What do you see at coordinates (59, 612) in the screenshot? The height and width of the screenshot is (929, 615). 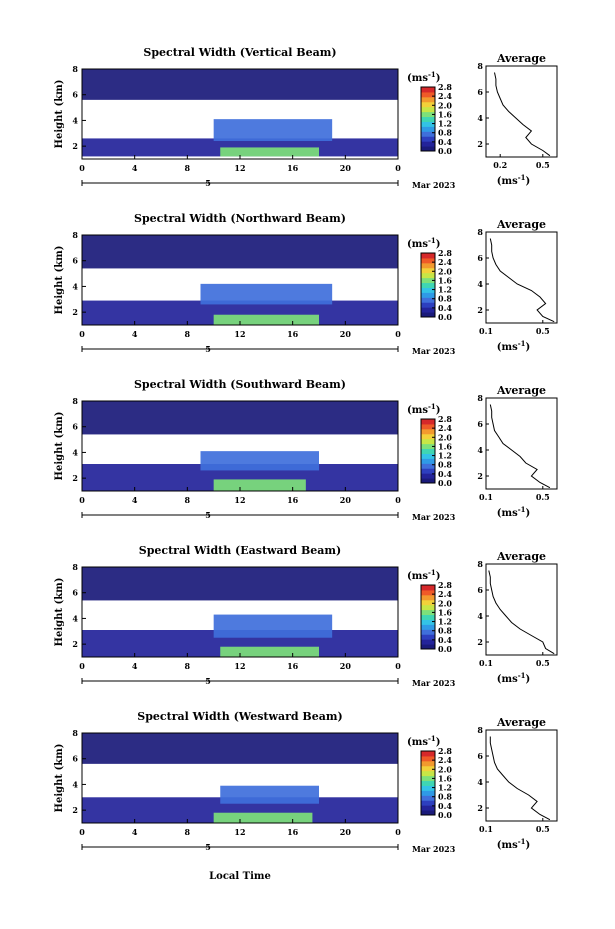 I see `y-axis-label: Height (km)` at bounding box center [59, 612].